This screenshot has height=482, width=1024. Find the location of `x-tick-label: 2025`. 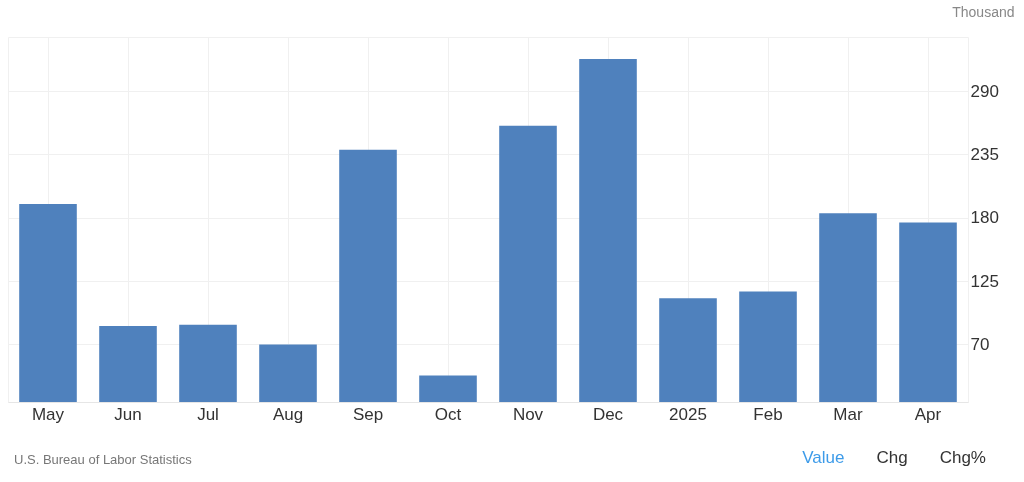

x-tick-label: 2025 is located at coordinates (688, 414).